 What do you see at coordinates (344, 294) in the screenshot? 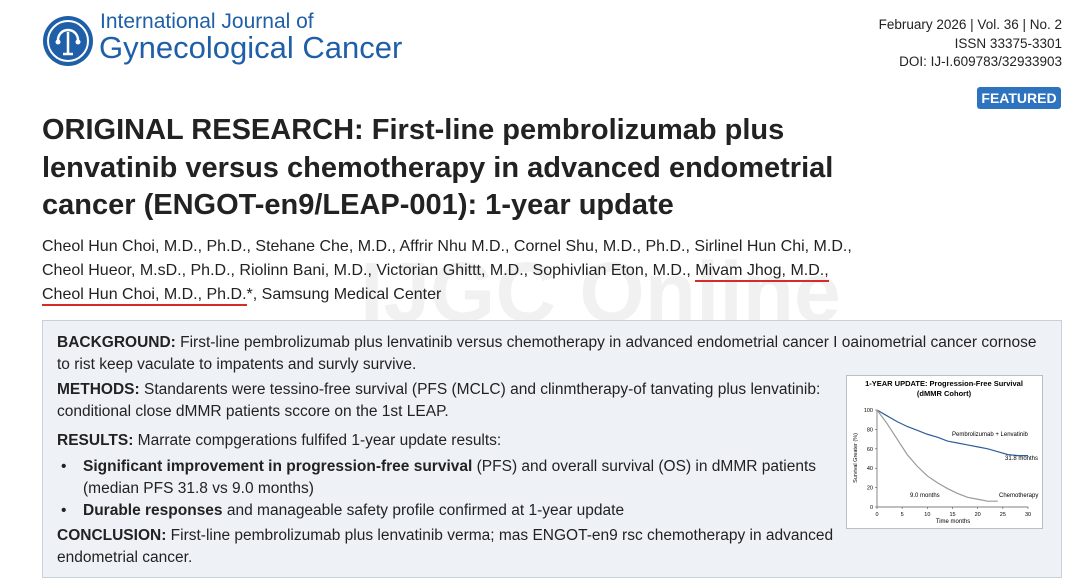
I see `author-text: *, Samsung Medical Center` at bounding box center [344, 294].